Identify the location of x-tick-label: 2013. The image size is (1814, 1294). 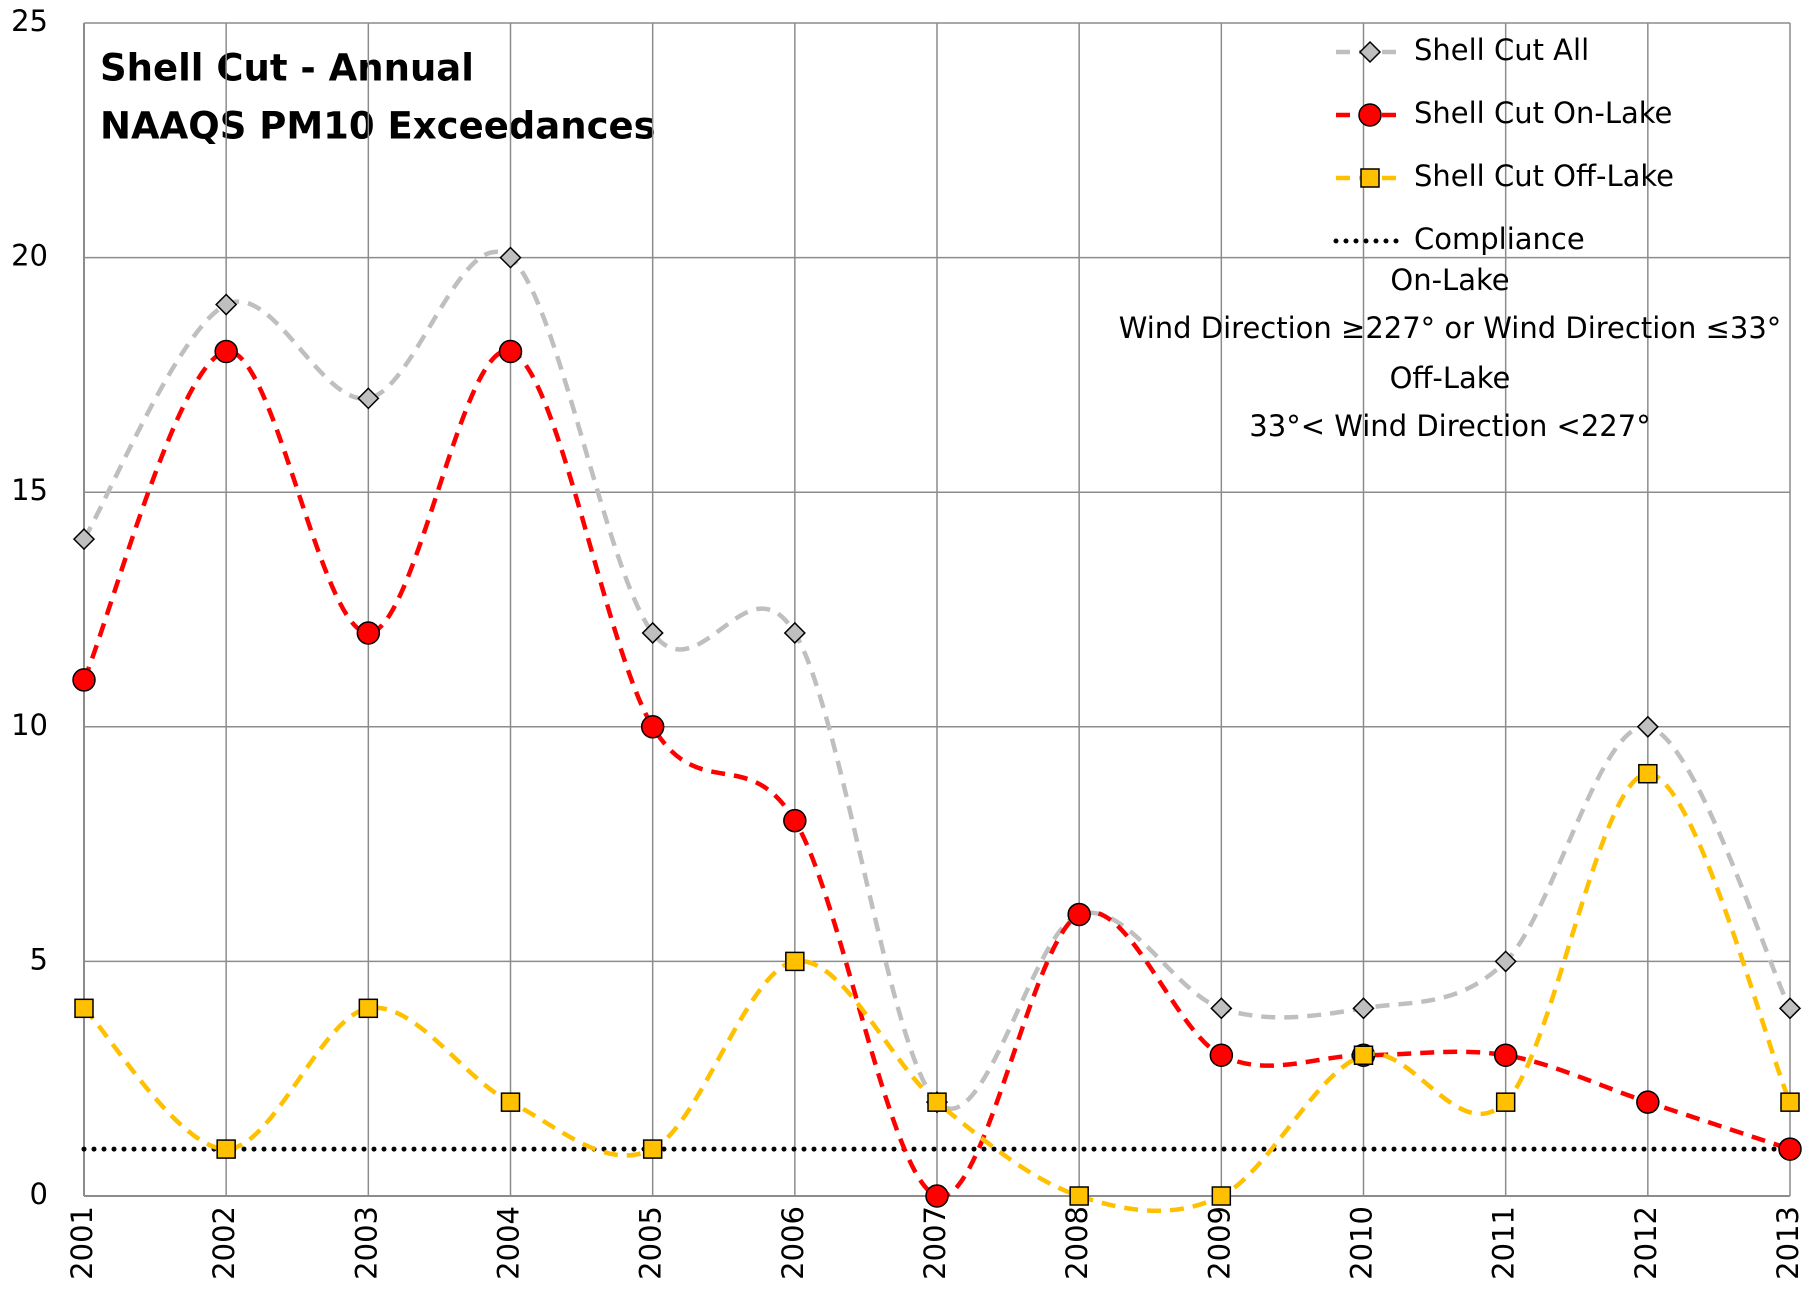
(1788, 1243).